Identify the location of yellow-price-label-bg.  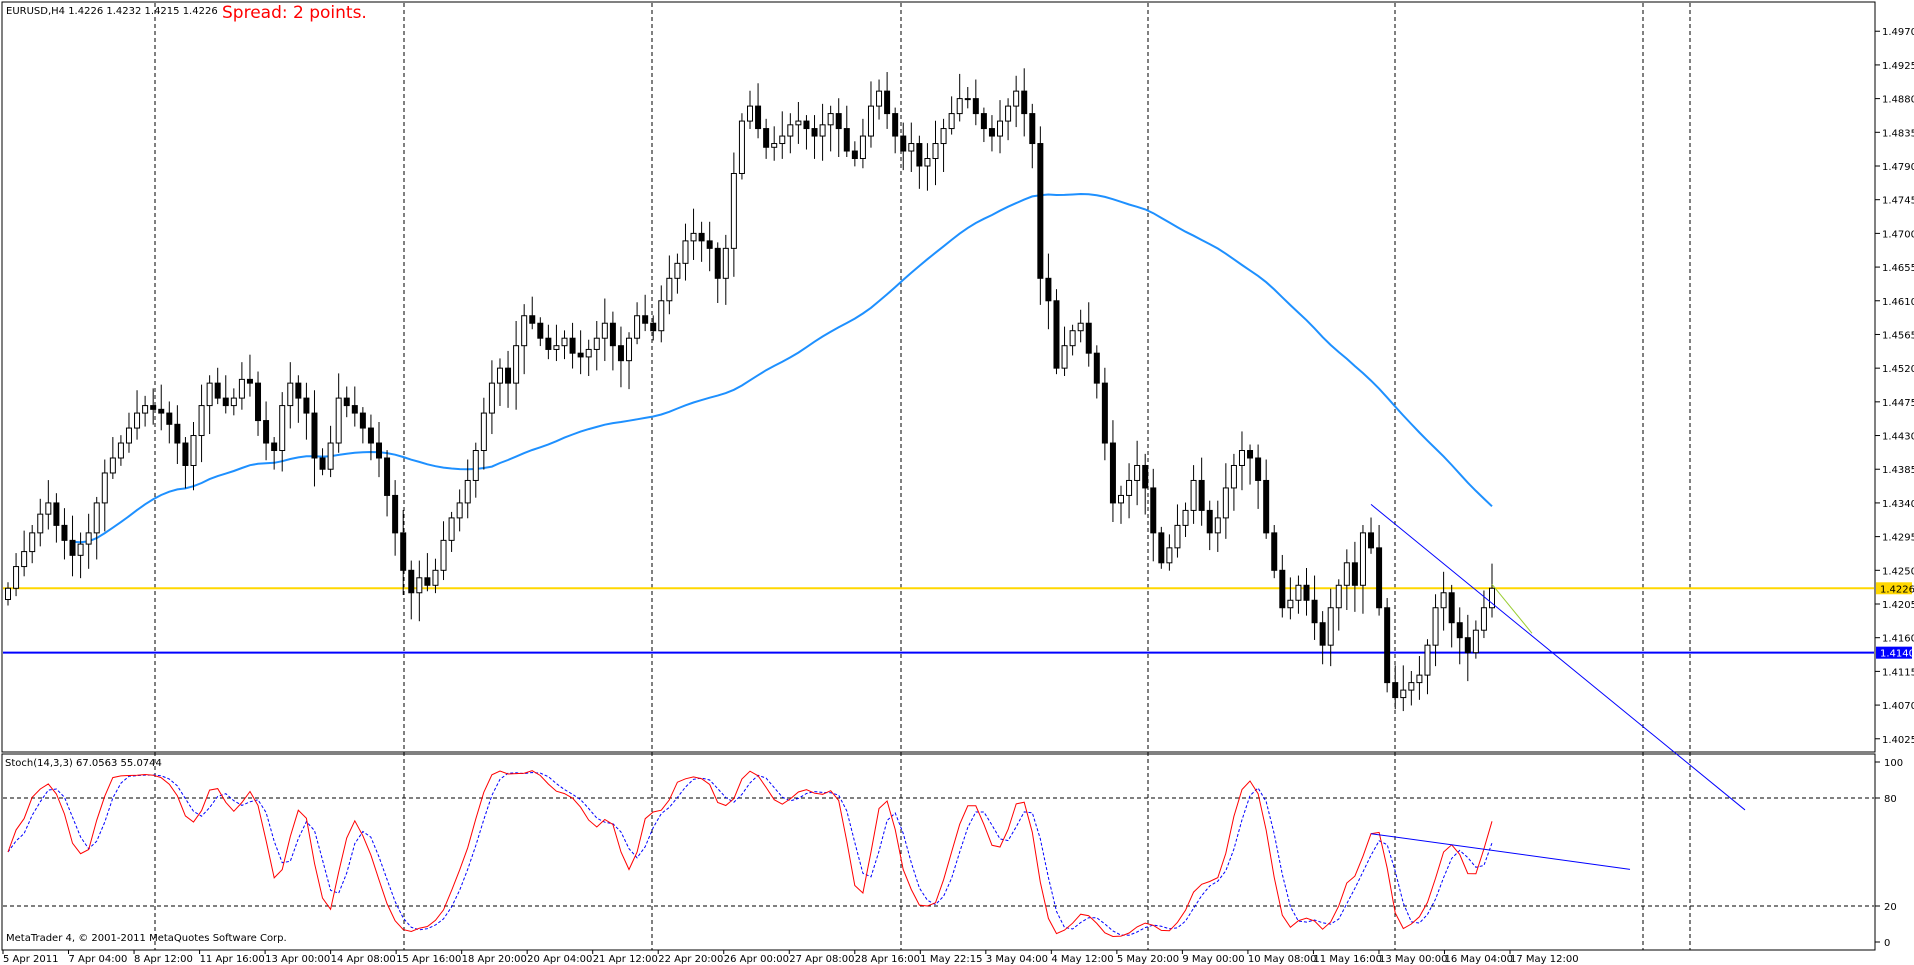
(1894, 588).